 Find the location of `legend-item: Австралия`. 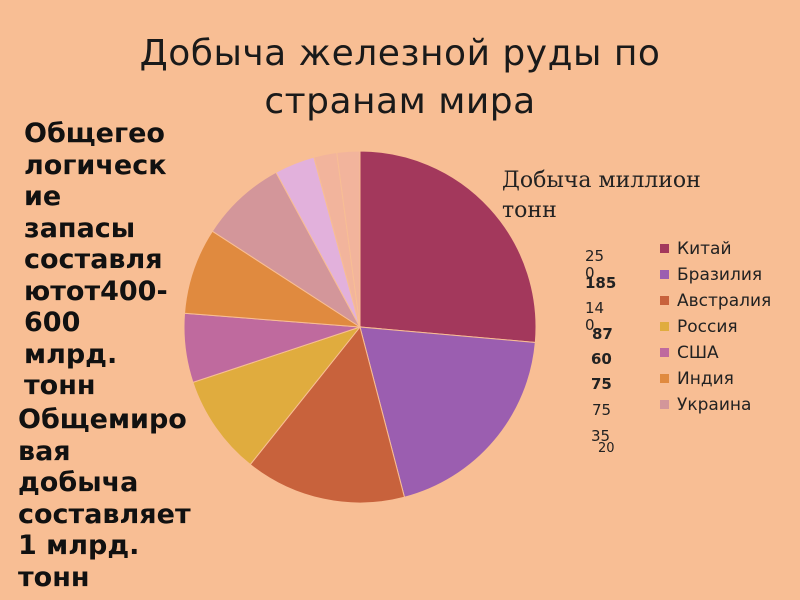

legend-item: Австралия is located at coordinates (718, 301).